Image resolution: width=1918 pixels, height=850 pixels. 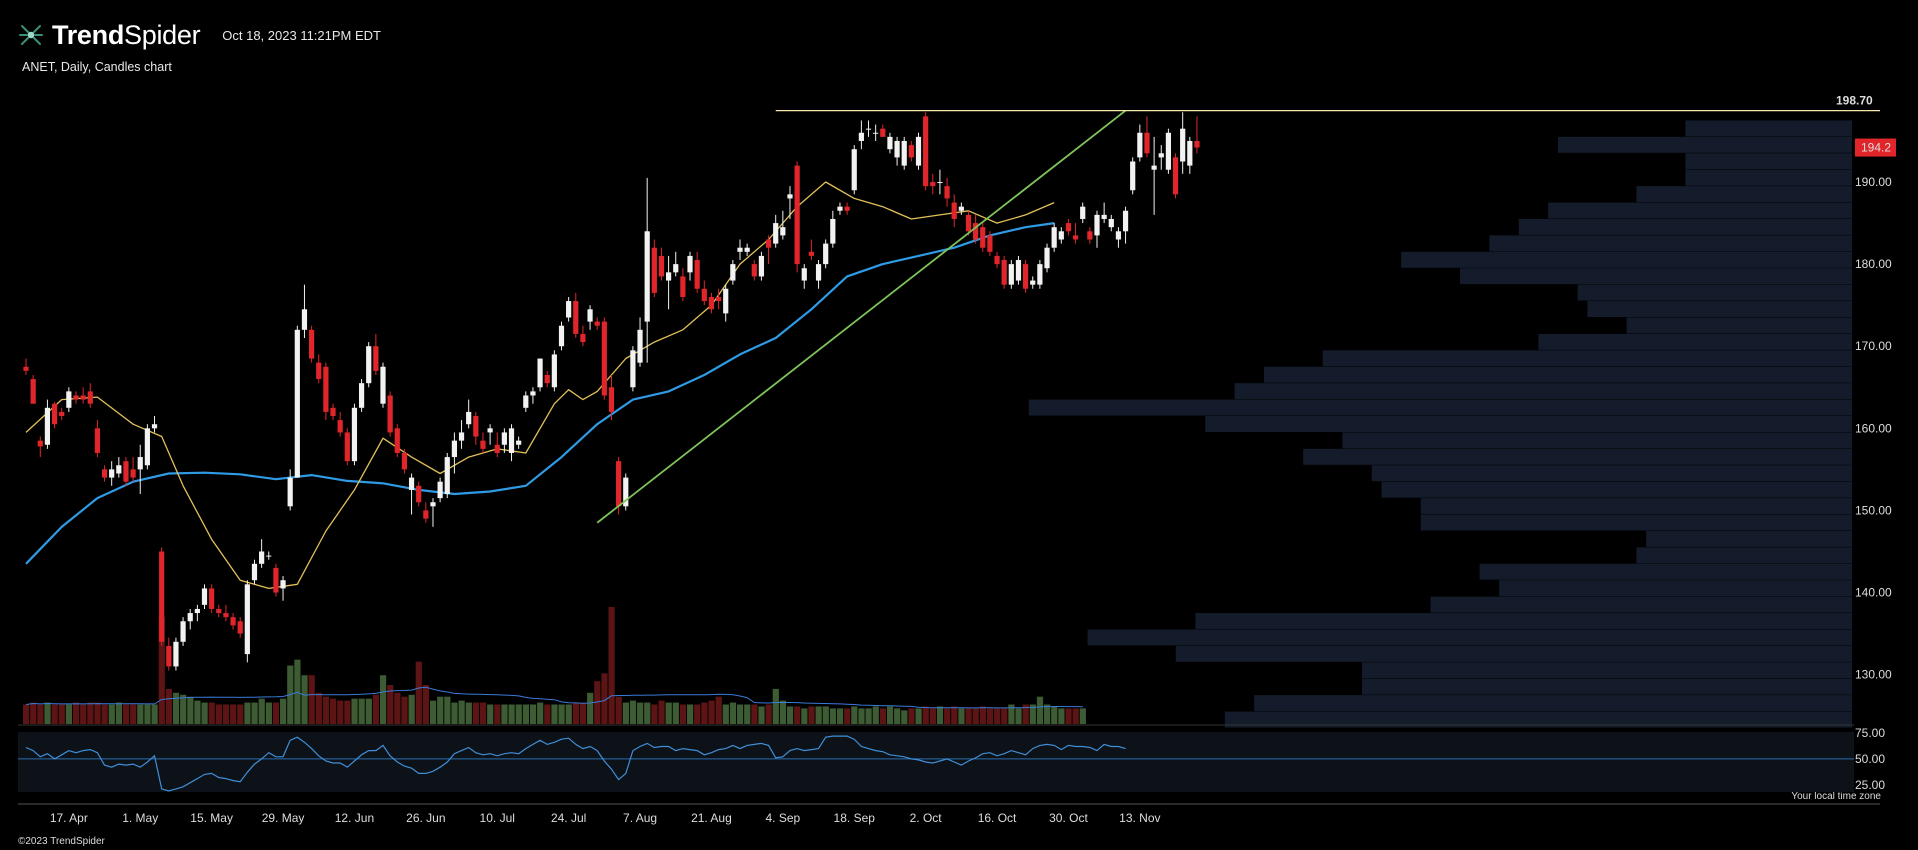 I want to click on chart-subtitle: ANET, Daily, Candles chart, so click(x=97, y=67).